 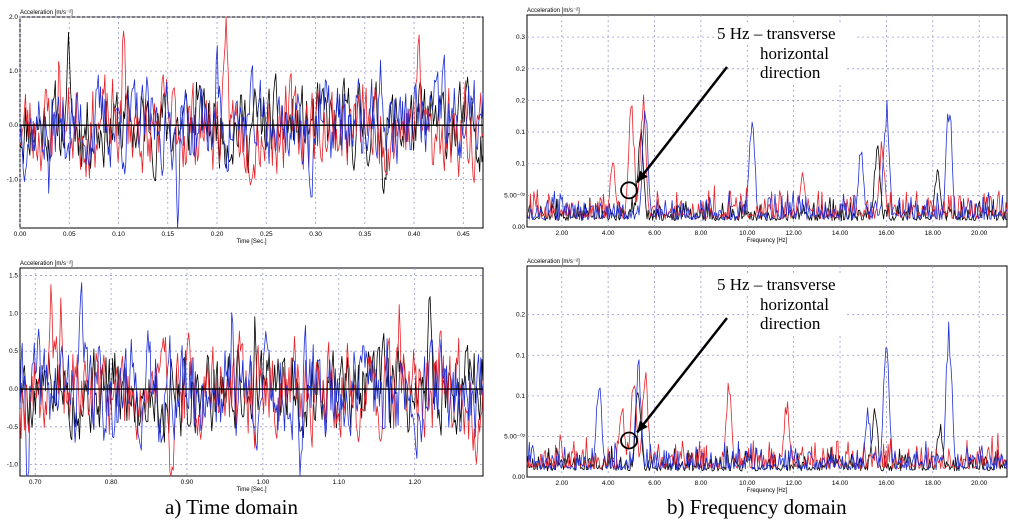 What do you see at coordinates (520, 37) in the screenshot?
I see `y-tick-label: 0.3` at bounding box center [520, 37].